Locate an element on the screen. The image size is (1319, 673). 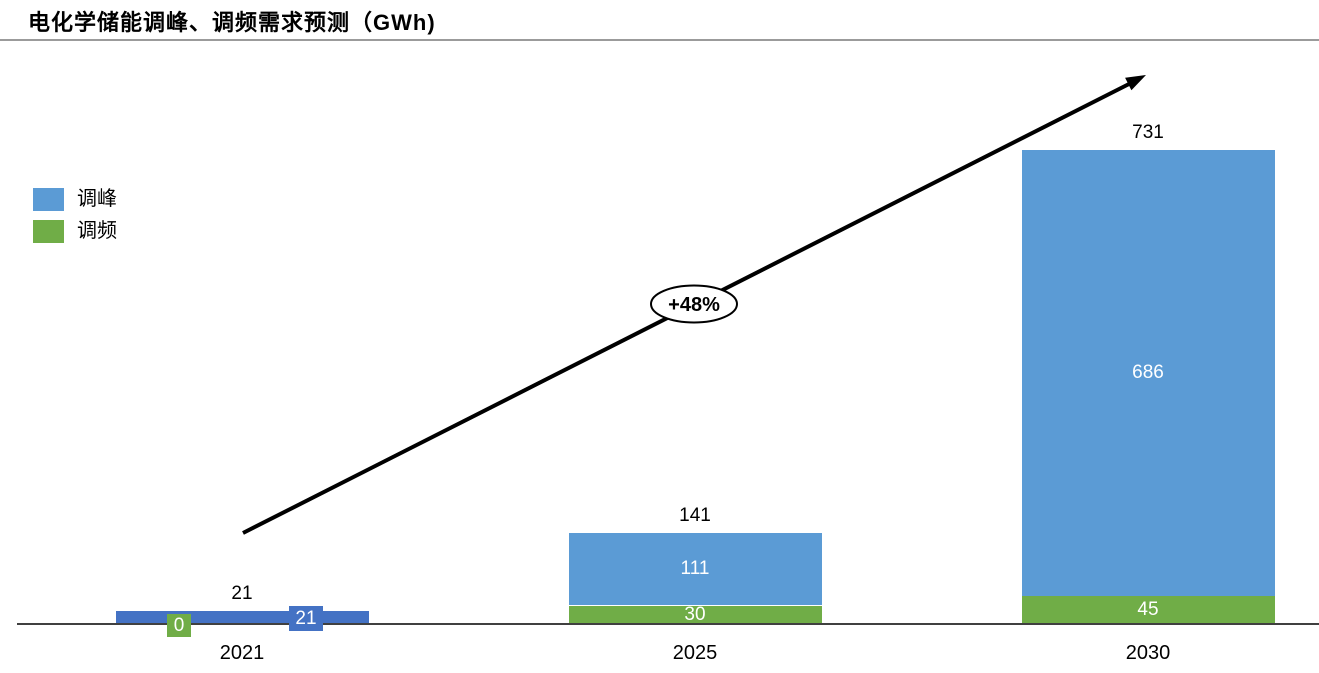
growth-percent-label: +48% is located at coordinates (694, 305).